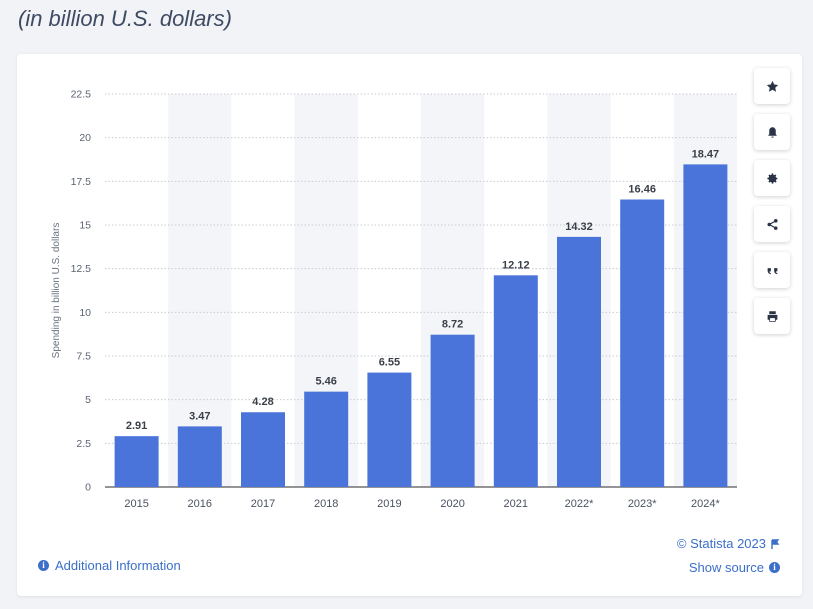  I want to click on printer-icon, so click(772, 316).